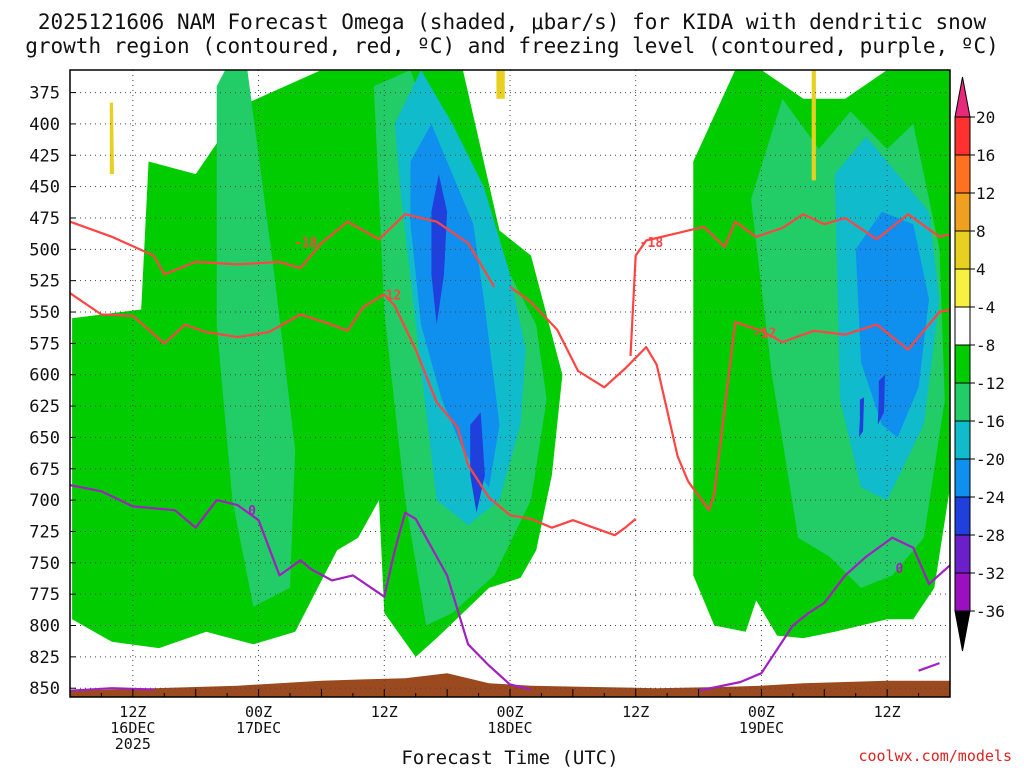  What do you see at coordinates (990, 535) in the screenshot?
I see `colorbar-label-11: -28` at bounding box center [990, 535].